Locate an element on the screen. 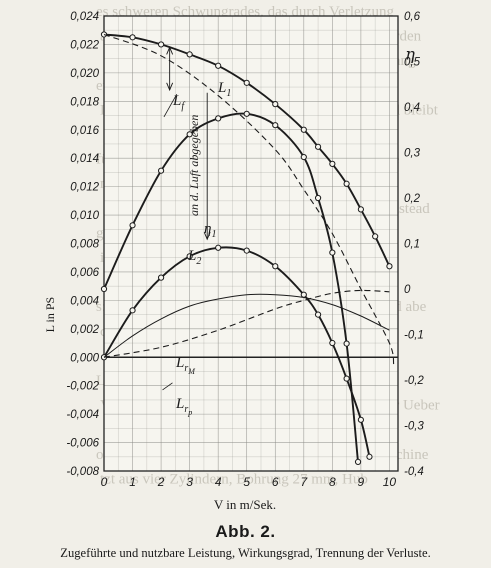  x-tick-label: 0 is located at coordinates (104, 482).